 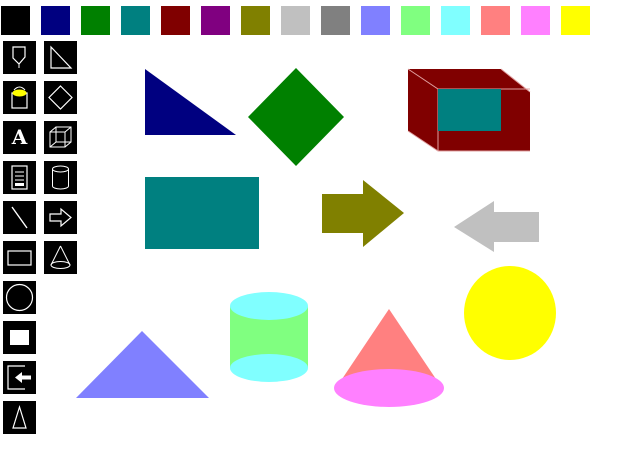 I want to click on tool-exit-button, so click(x=19, y=377).